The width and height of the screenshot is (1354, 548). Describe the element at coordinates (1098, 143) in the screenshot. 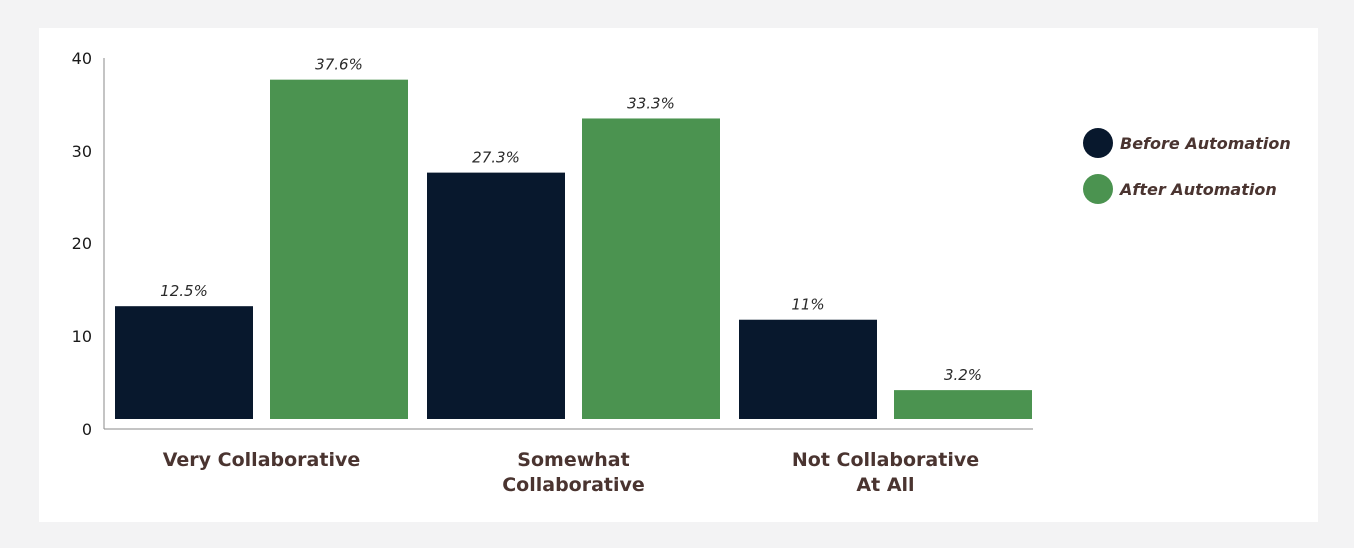

I see `legend-swatch-before` at that location.